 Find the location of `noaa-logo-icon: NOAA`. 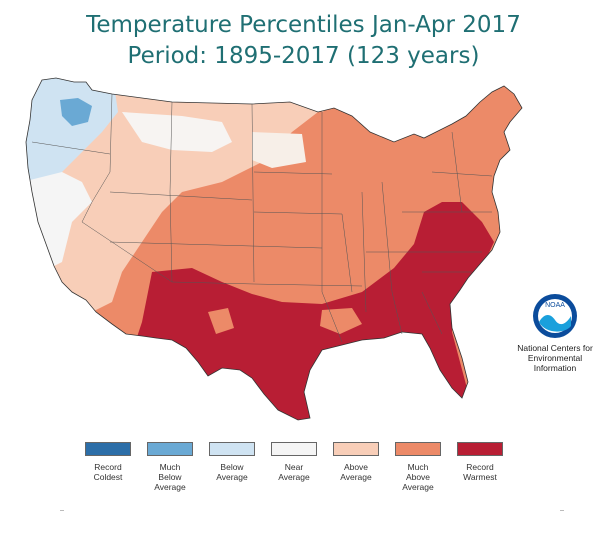

noaa-logo-icon: NOAA is located at coordinates (555, 316).